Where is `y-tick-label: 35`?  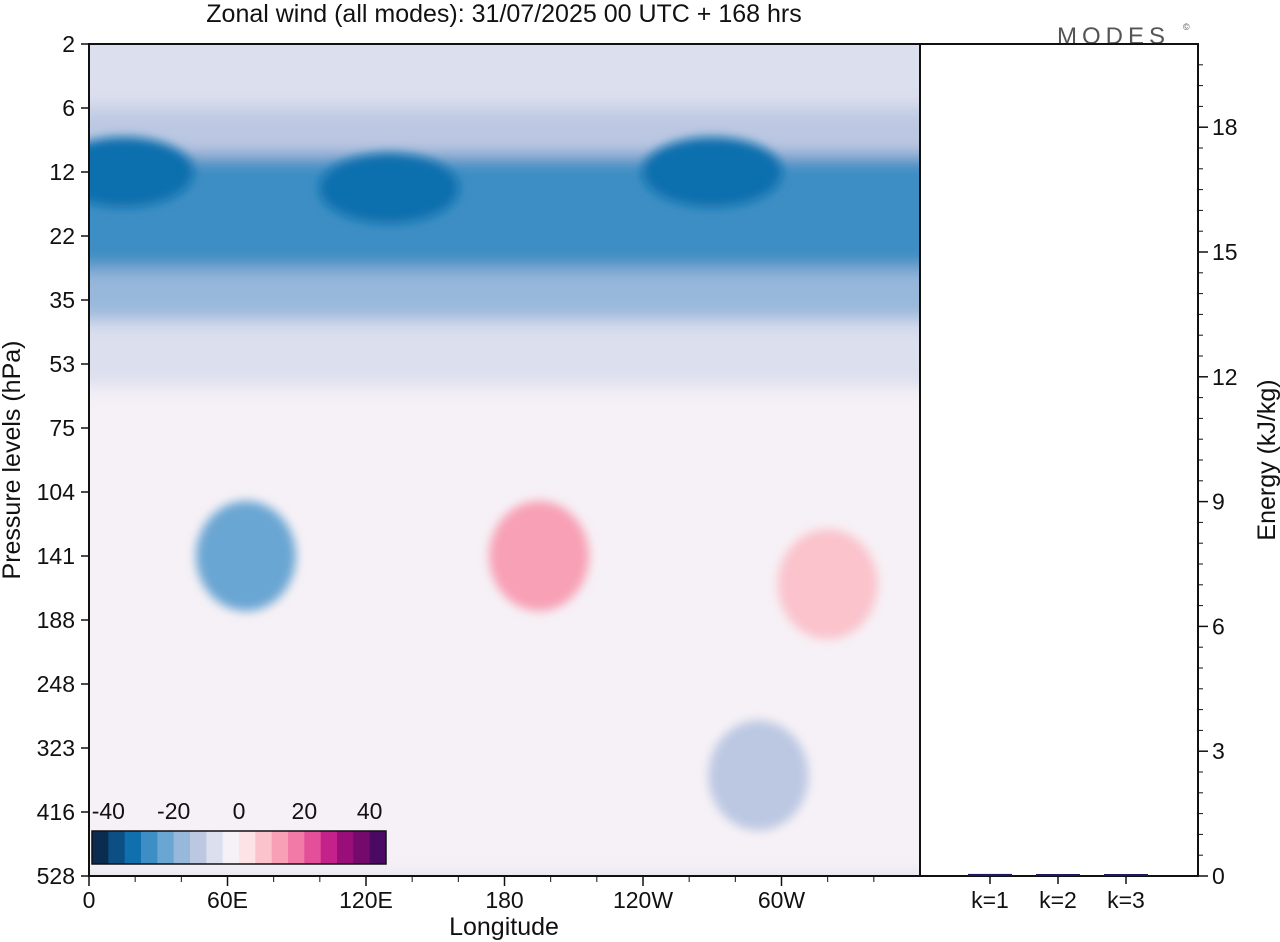
y-tick-label: 35 is located at coordinates (62, 300).